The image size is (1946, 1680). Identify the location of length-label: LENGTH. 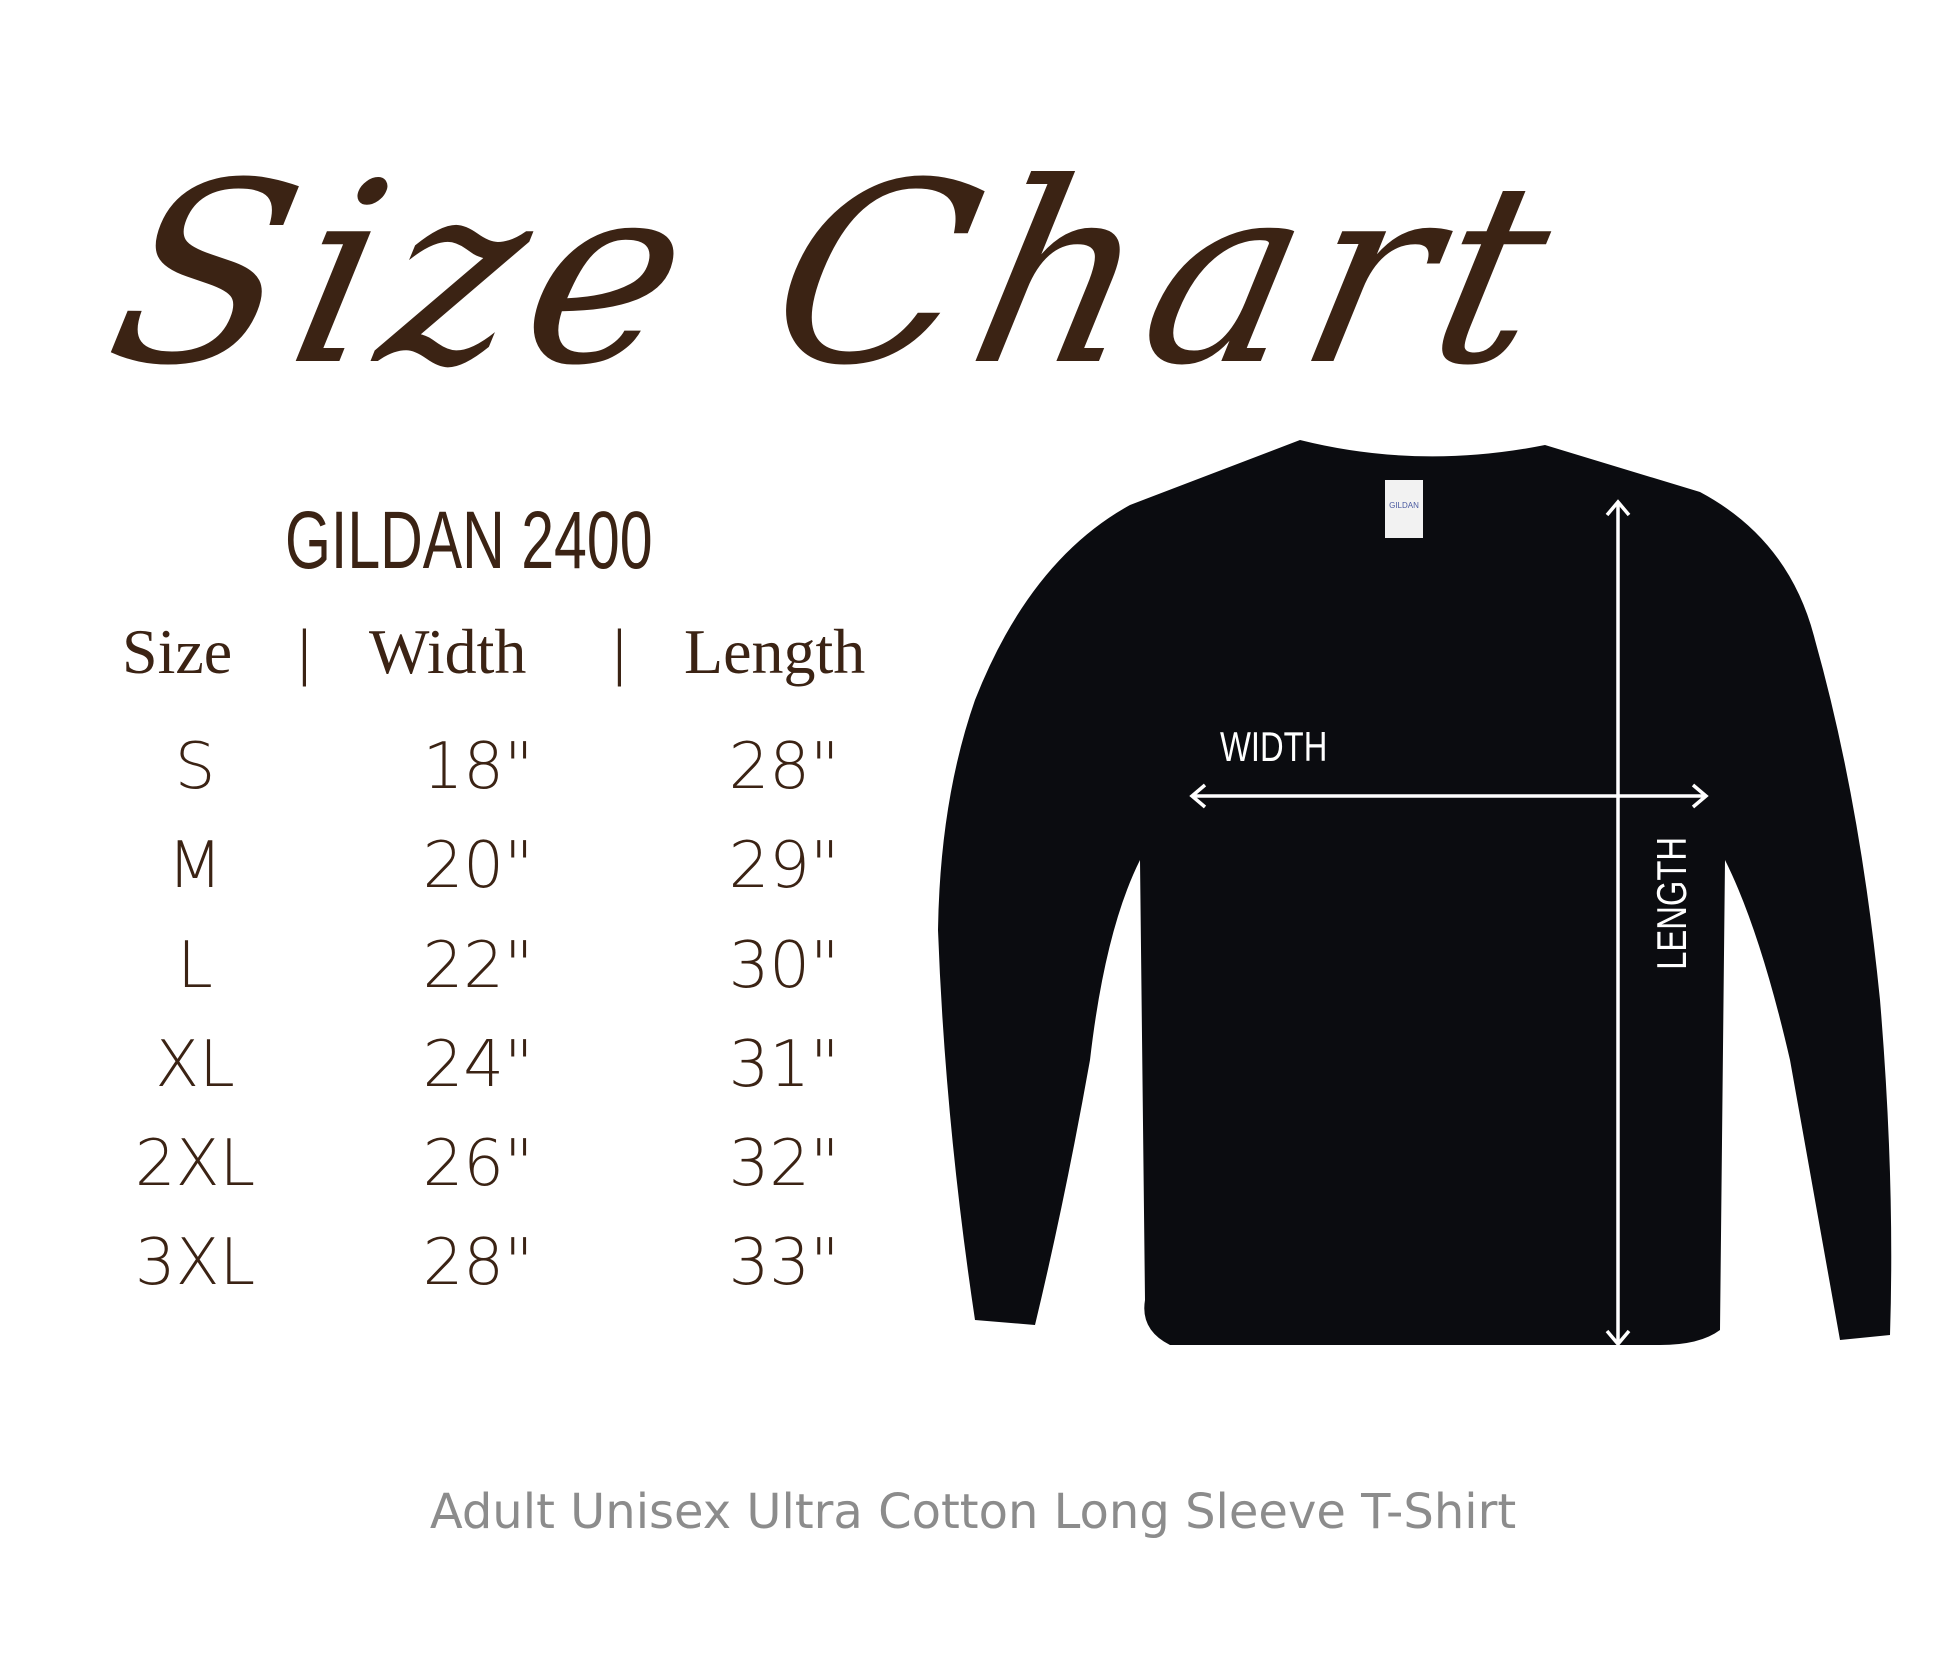
(1671, 903).